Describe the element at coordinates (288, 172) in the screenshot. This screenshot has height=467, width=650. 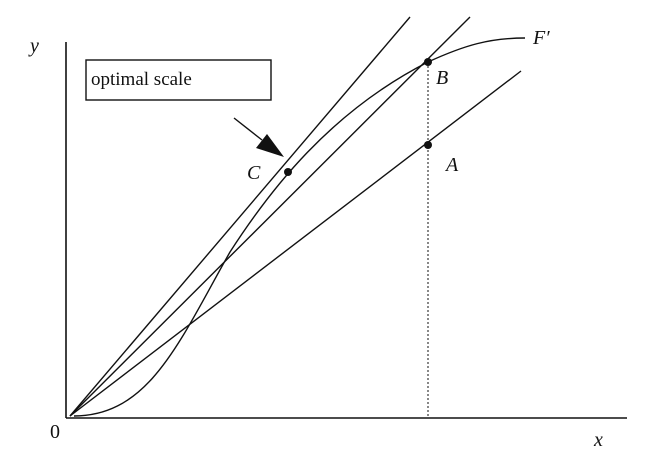
I see `point-c-marker` at that location.